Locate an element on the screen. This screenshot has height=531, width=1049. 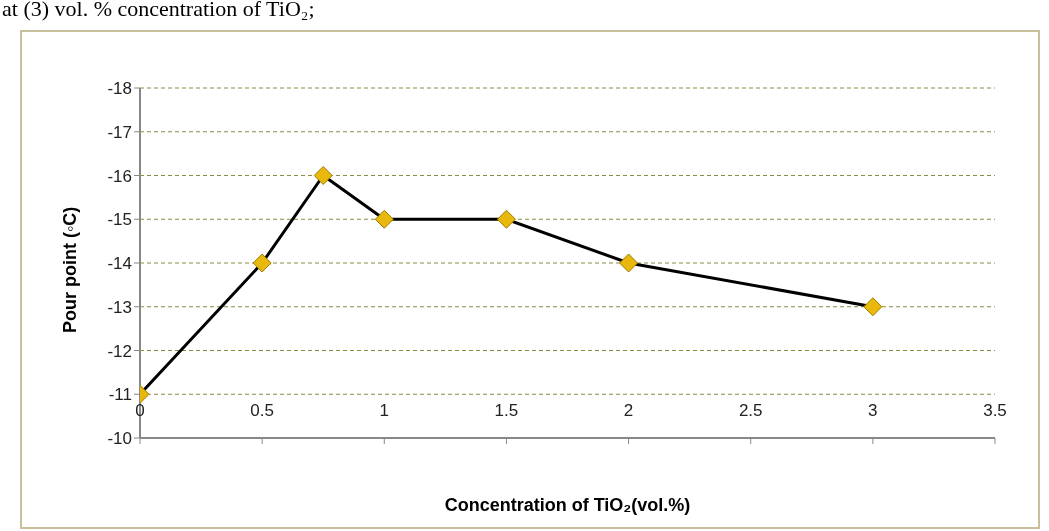
y-tick-label: -16 is located at coordinates (119, 176).